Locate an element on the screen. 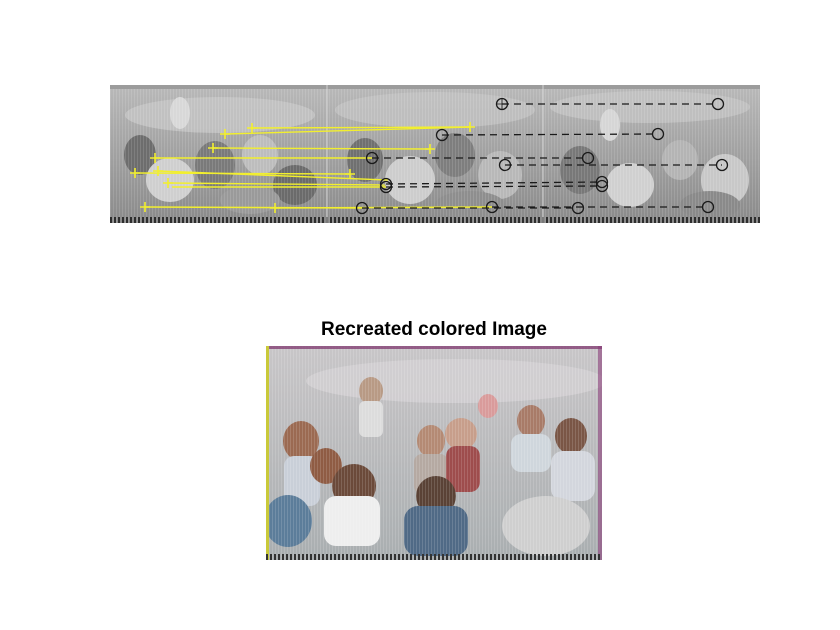  recolored-image-title: Recreated colored Image is located at coordinates (434, 329).